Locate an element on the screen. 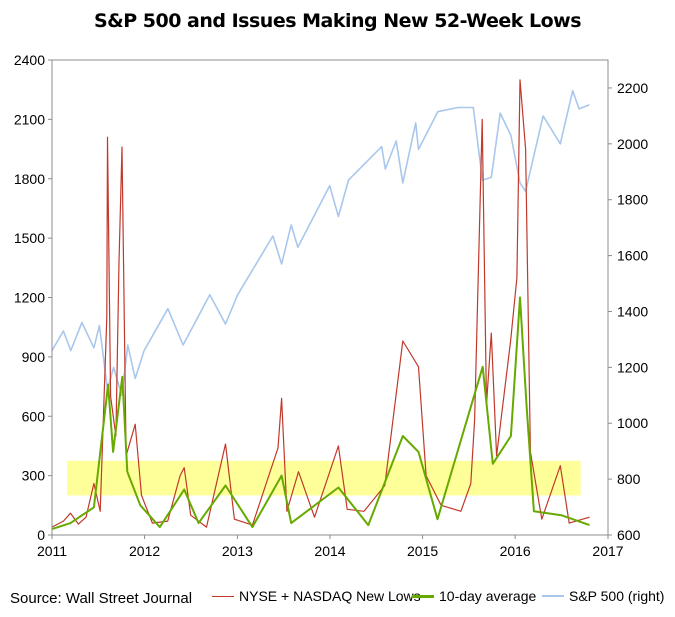 The image size is (675, 617). legend-item-new-lows: NYSE + NASDAQ New Lows is located at coordinates (316, 596).